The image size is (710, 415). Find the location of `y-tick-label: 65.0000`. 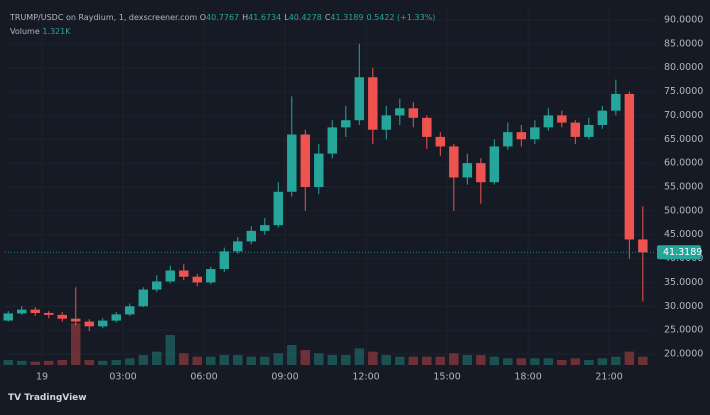

y-tick-label: 65.0000 is located at coordinates (683, 139).